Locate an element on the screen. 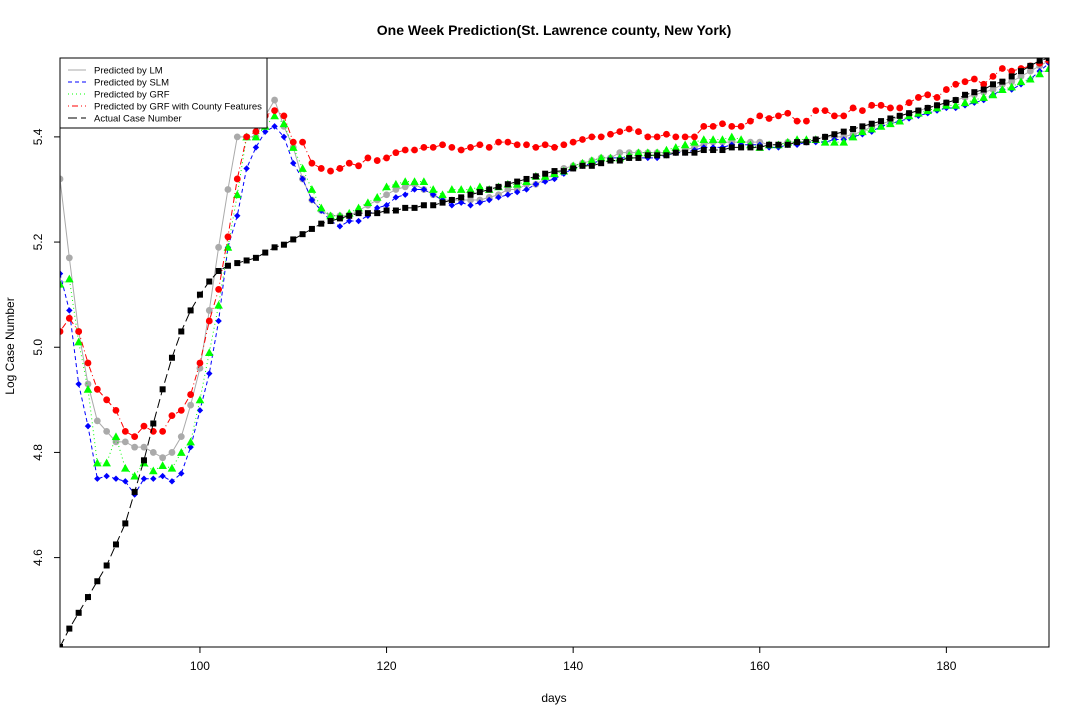 The height and width of the screenshot is (720, 1080). legend-item: Predicted by GRF with County Features is located at coordinates (178, 107).